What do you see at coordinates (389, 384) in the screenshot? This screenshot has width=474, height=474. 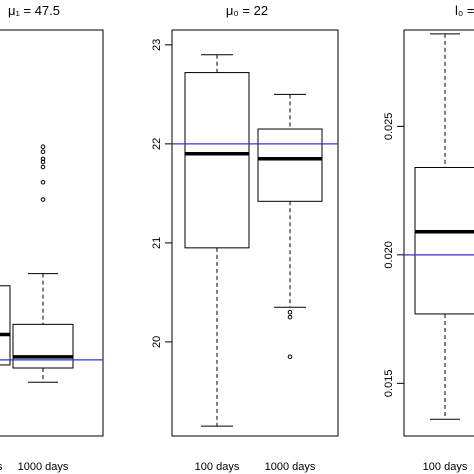 I see `y-tick-label: 0.015` at bounding box center [389, 384].